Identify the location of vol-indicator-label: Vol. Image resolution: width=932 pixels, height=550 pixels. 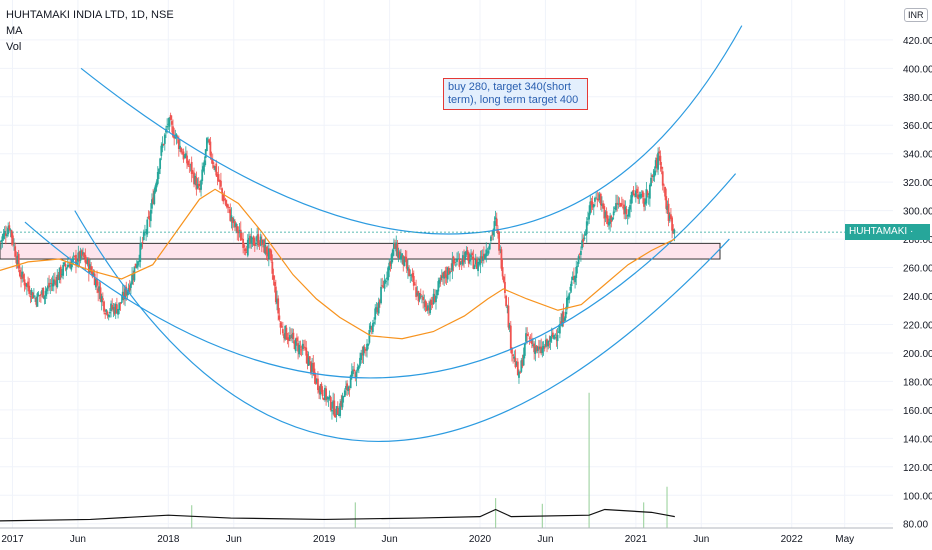
(14, 47).